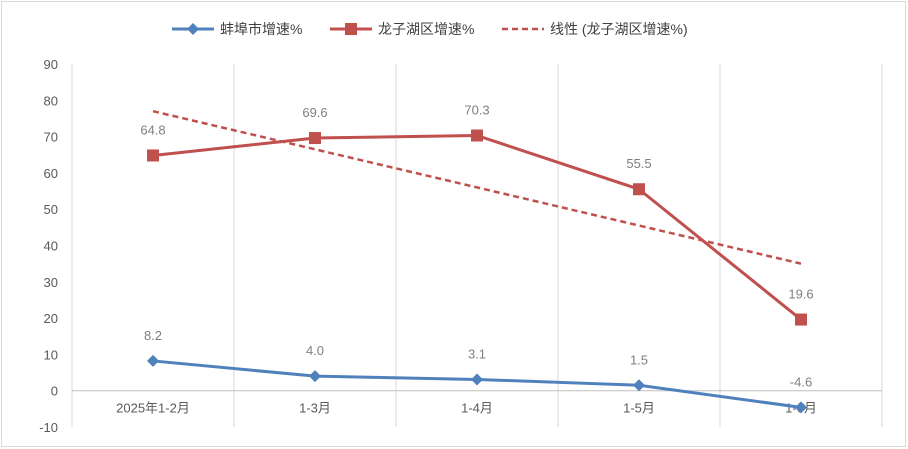 This screenshot has width=908, height=449. I want to click on x-tick-label: 1-5月, so click(639, 408).